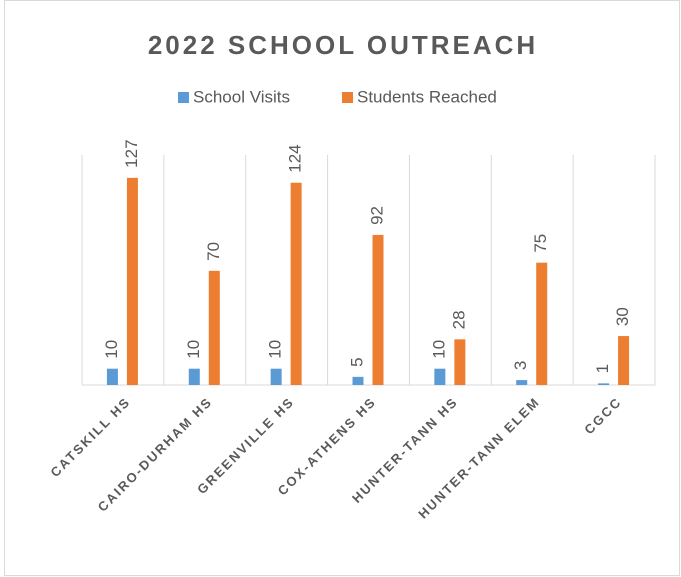  What do you see at coordinates (356, 361) in the screenshot?
I see `data-label: 5` at bounding box center [356, 361].